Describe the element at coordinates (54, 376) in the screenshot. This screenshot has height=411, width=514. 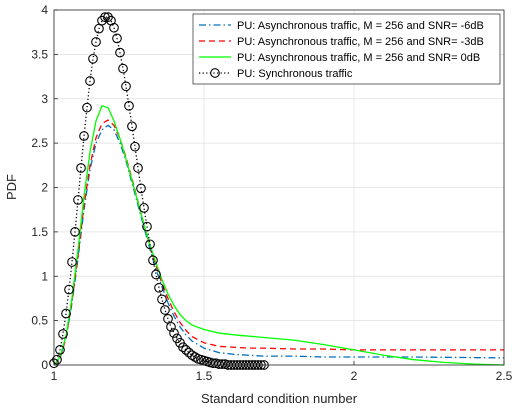
I see `x-tick-label: 1` at that location.